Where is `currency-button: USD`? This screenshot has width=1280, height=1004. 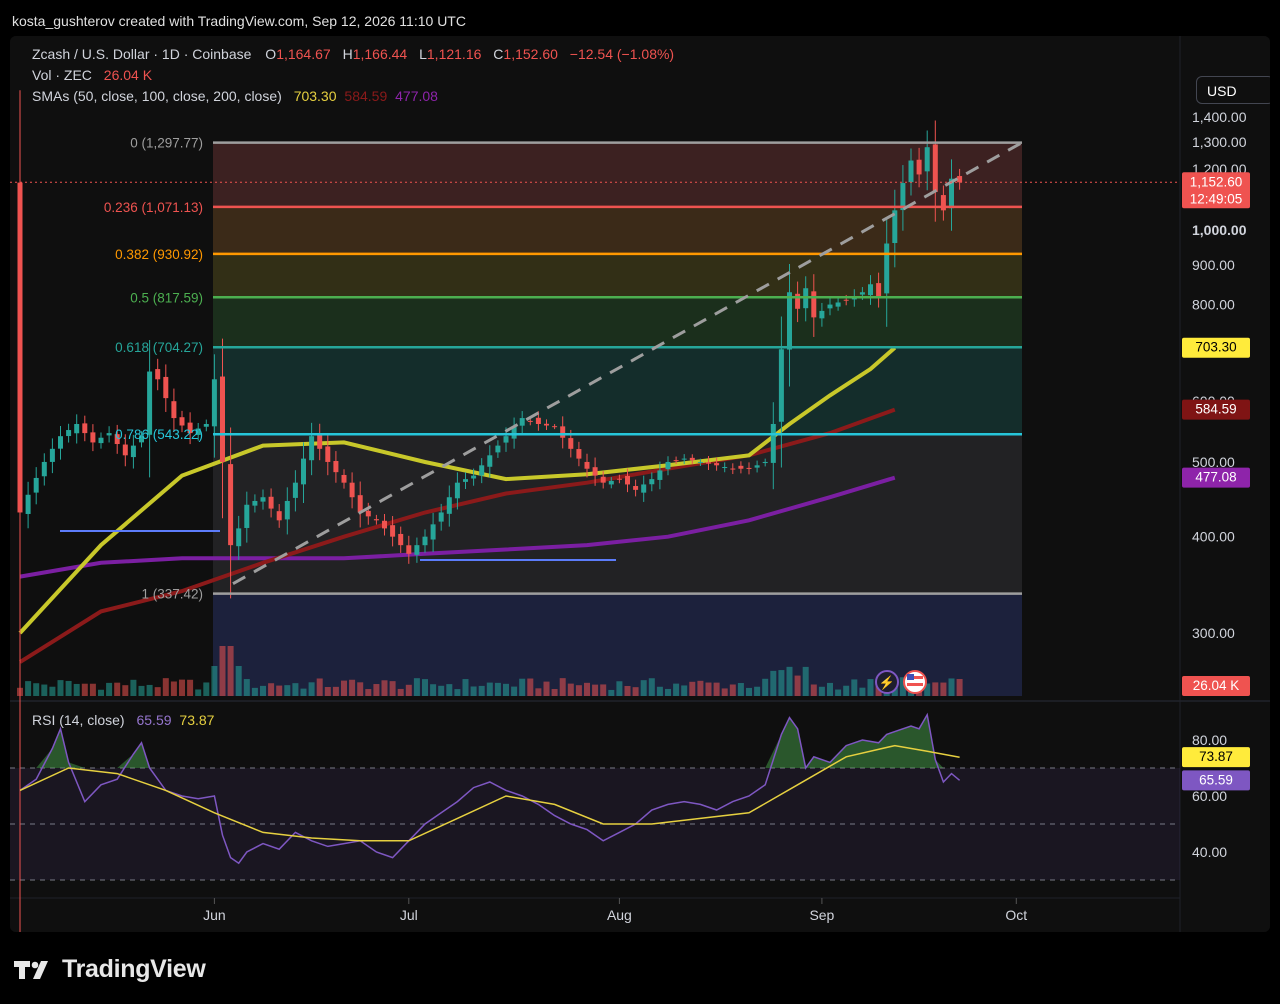 currency-button: USD is located at coordinates (1233, 90).